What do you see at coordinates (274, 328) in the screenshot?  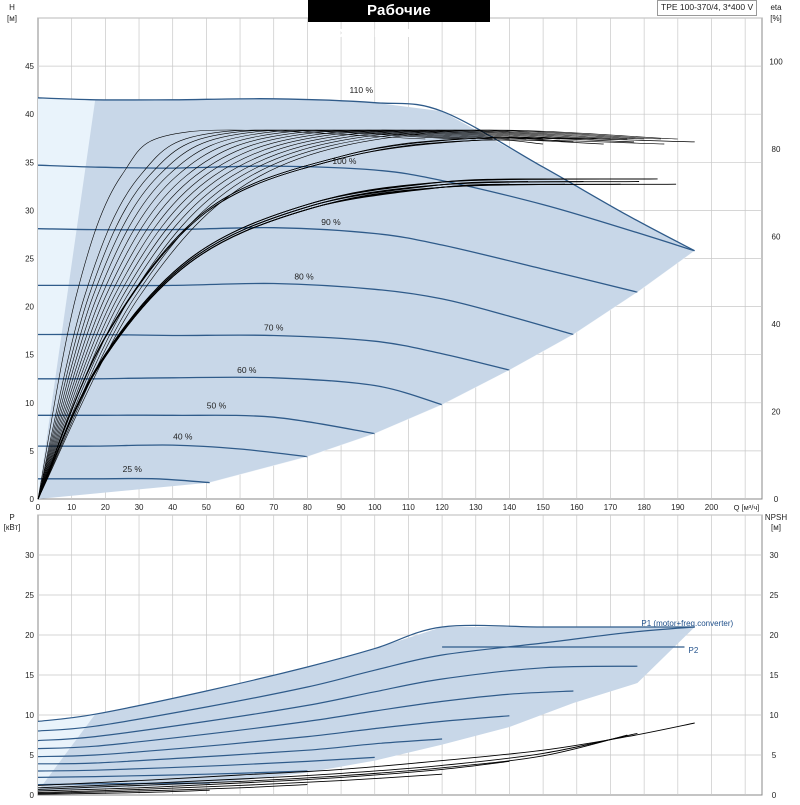 I see `speed-curve-label-70: 70 %` at bounding box center [274, 328].